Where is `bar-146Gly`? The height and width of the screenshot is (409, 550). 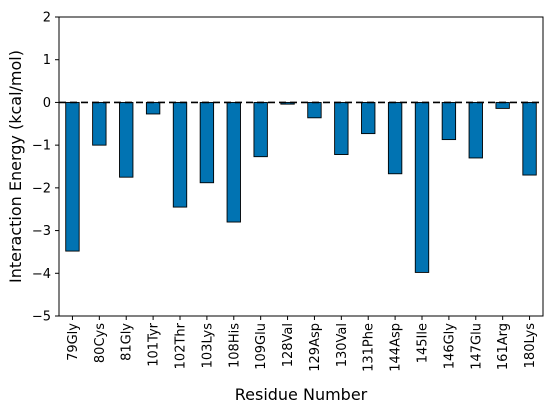
bar-146Gly is located at coordinates (449, 121).